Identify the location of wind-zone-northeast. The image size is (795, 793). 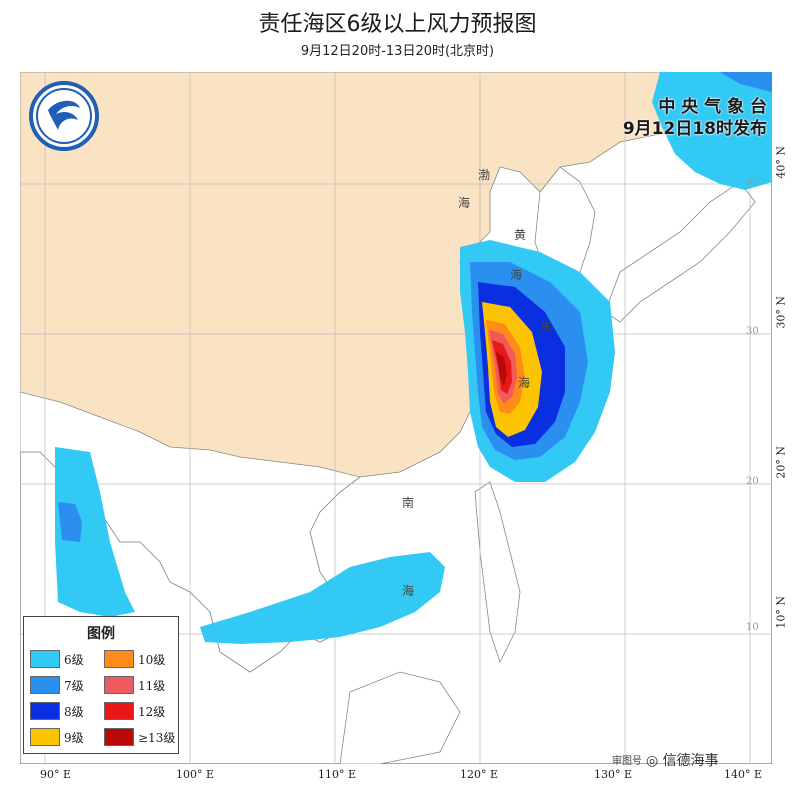
(712, 131).